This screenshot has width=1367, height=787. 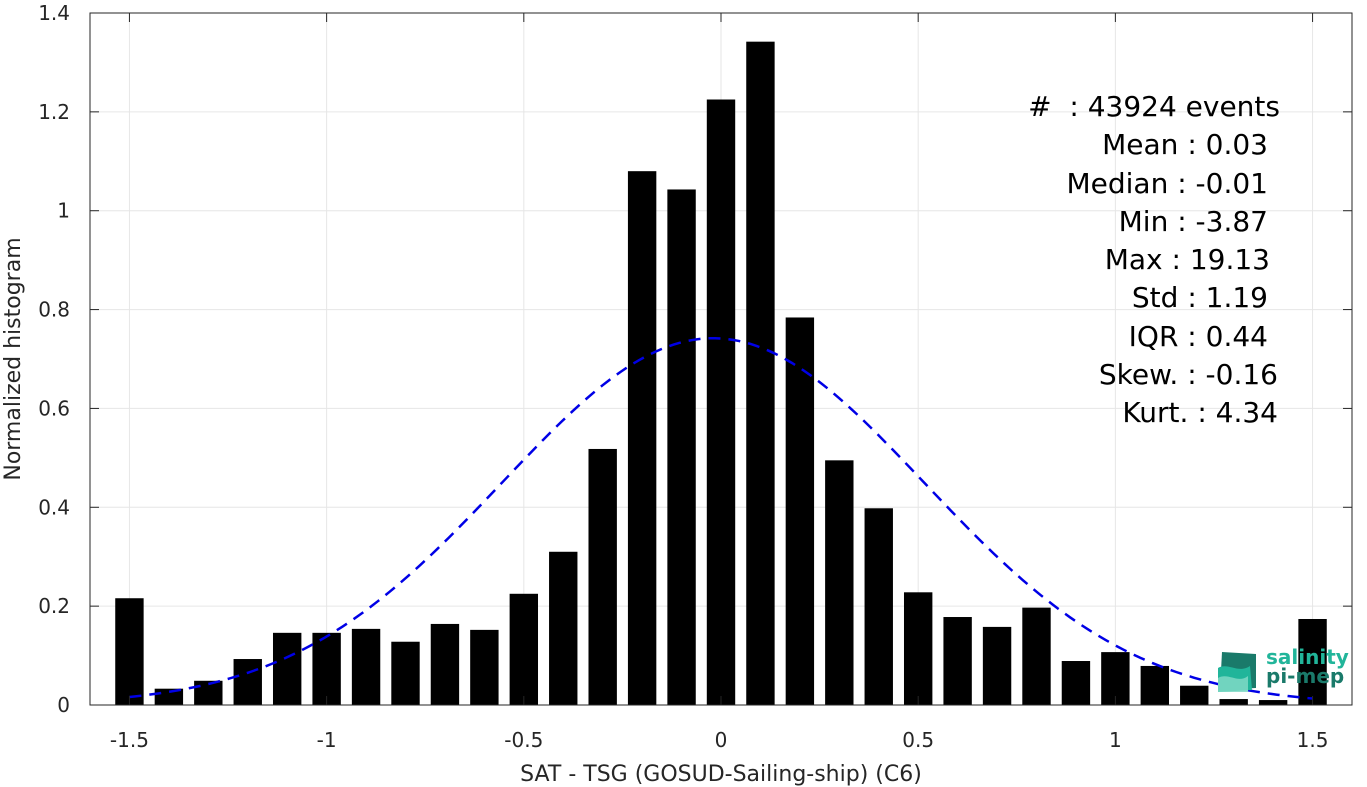 I want to click on logo-line-1: salinity, so click(x=1307, y=657).